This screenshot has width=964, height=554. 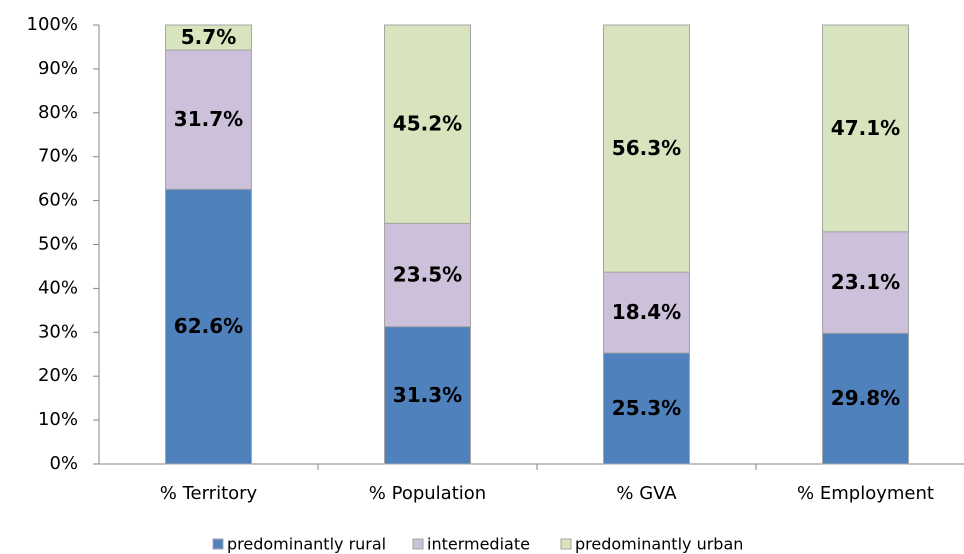 What do you see at coordinates (478, 544) in the screenshot?
I see `legend-label: intermediate` at bounding box center [478, 544].